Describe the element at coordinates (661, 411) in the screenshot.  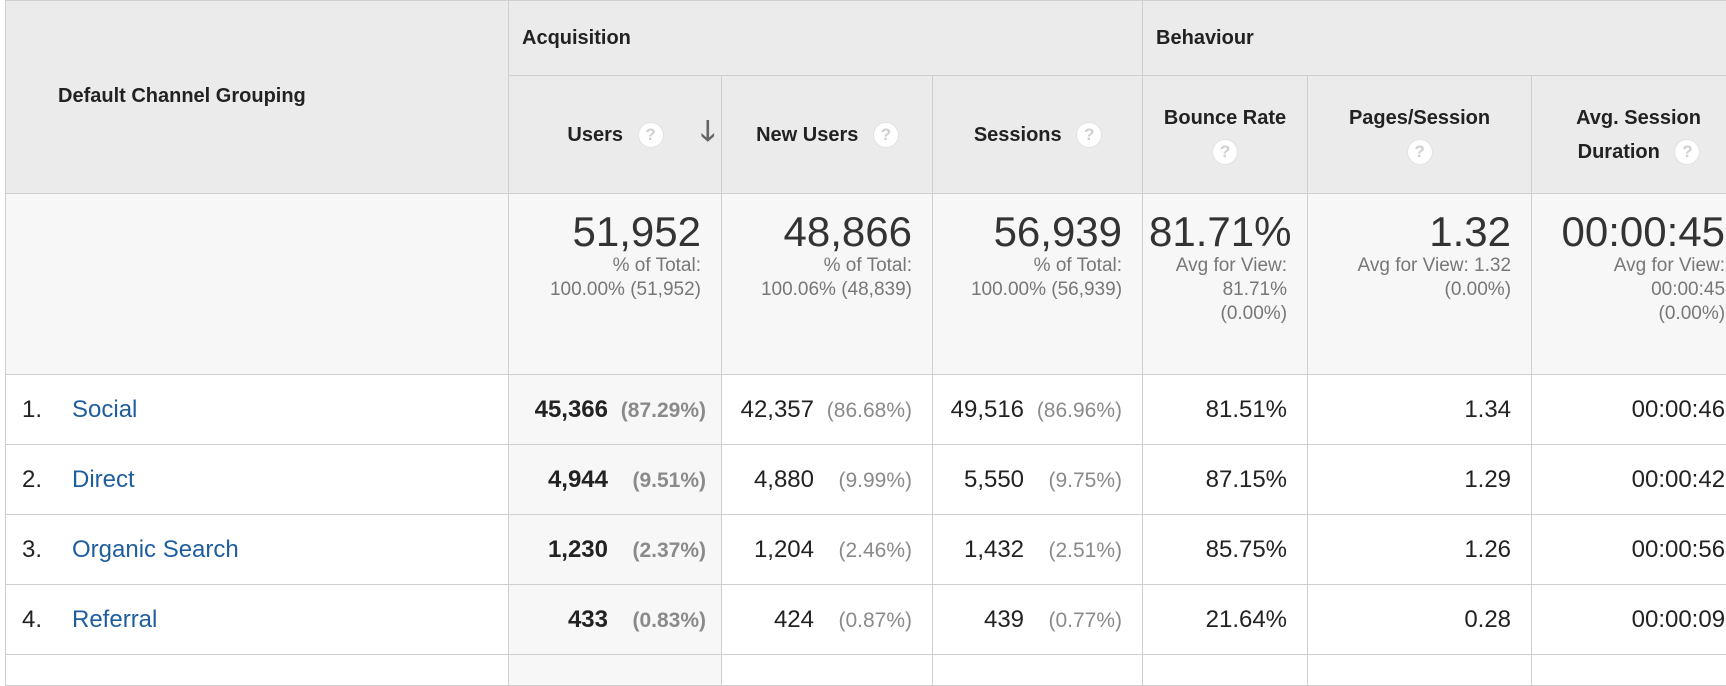
I see `users-percent: (87.29%)` at that location.